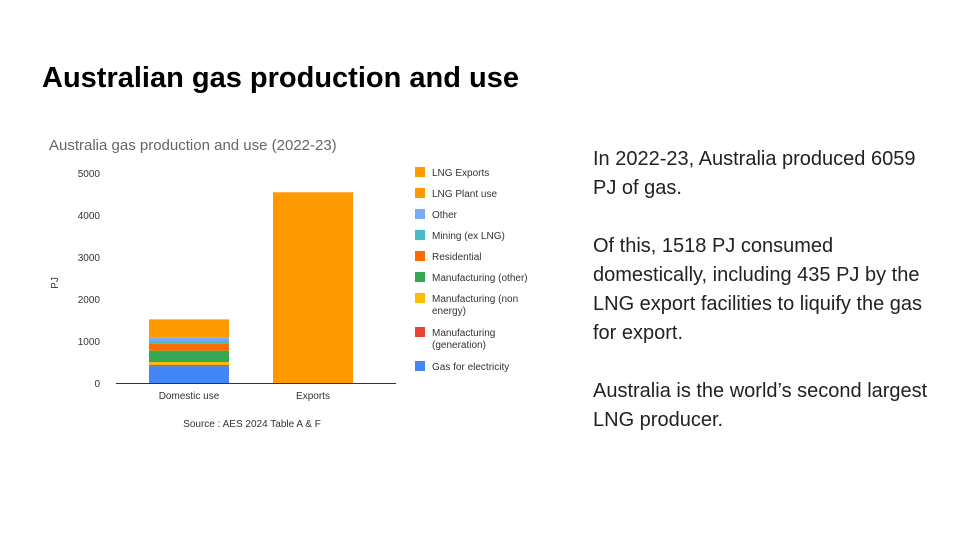 This screenshot has height=540, width=960. What do you see at coordinates (456, 257) in the screenshot?
I see `legend-label: Residential` at bounding box center [456, 257].